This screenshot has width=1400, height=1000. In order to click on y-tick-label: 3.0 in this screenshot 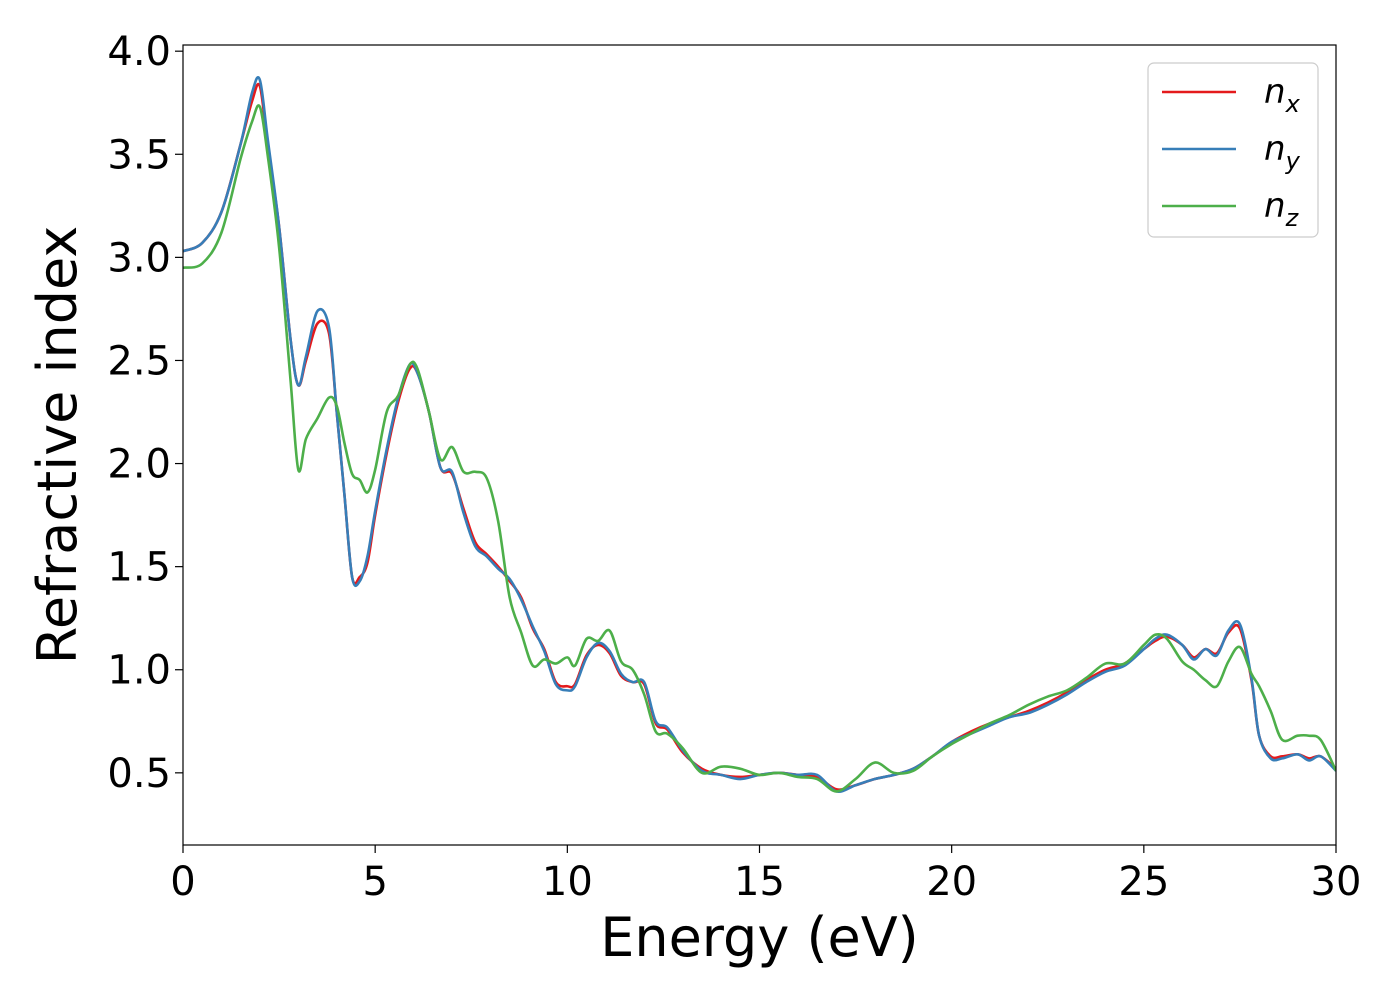, I will do `click(139, 258)`.